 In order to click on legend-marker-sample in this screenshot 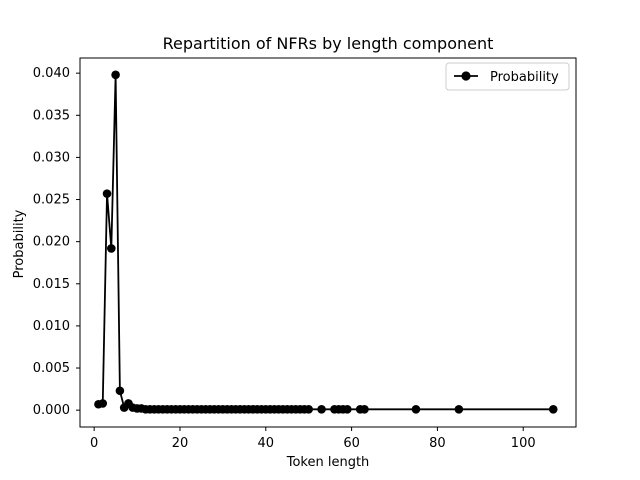, I will do `click(466, 76)`.